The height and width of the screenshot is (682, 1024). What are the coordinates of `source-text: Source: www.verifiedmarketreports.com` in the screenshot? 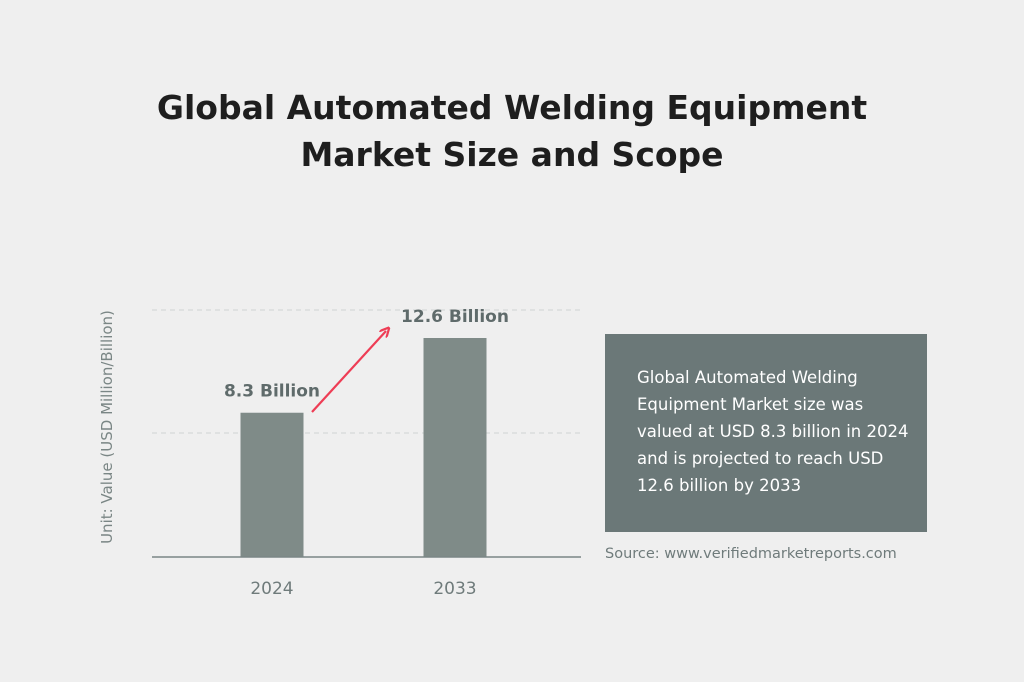 It's located at (751, 554).